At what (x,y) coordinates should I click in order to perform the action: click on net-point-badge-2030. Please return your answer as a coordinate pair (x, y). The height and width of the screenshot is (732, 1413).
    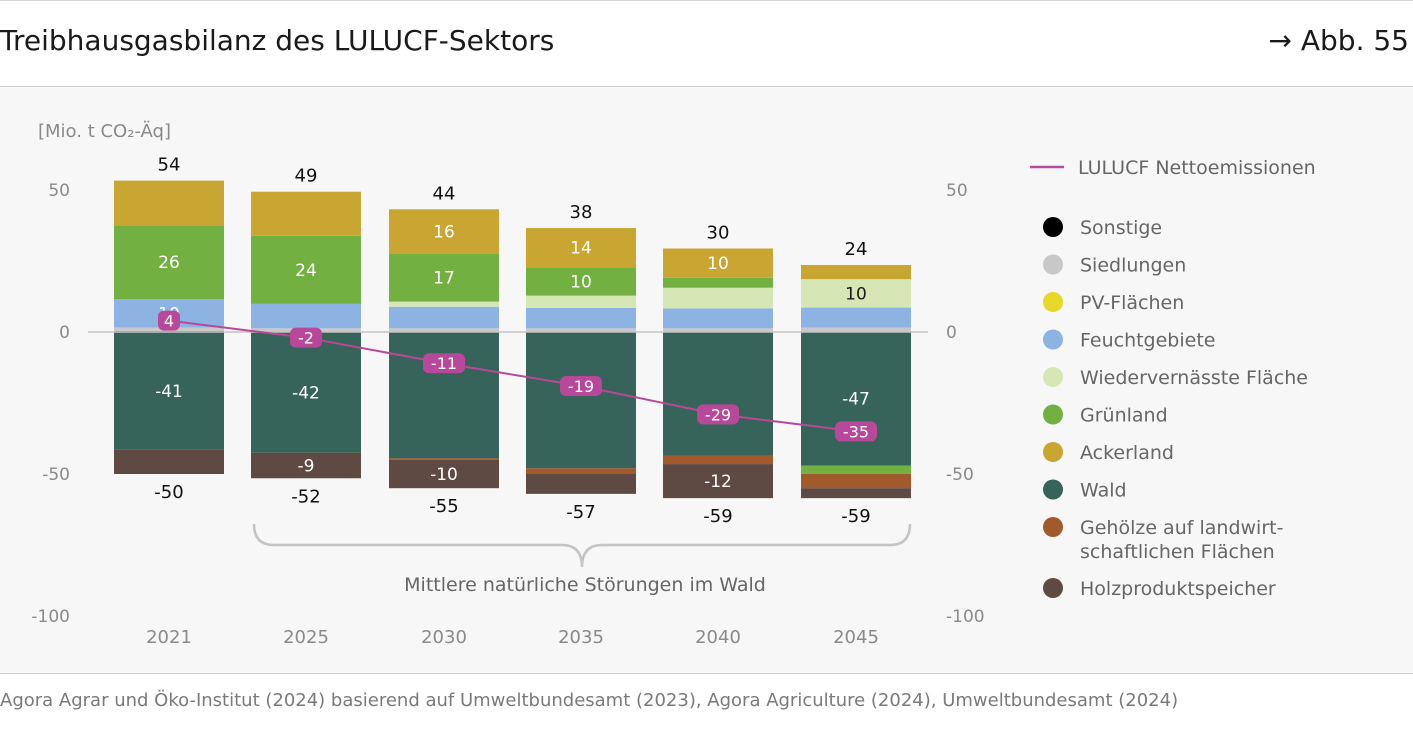
    Looking at the image, I should click on (444, 363).